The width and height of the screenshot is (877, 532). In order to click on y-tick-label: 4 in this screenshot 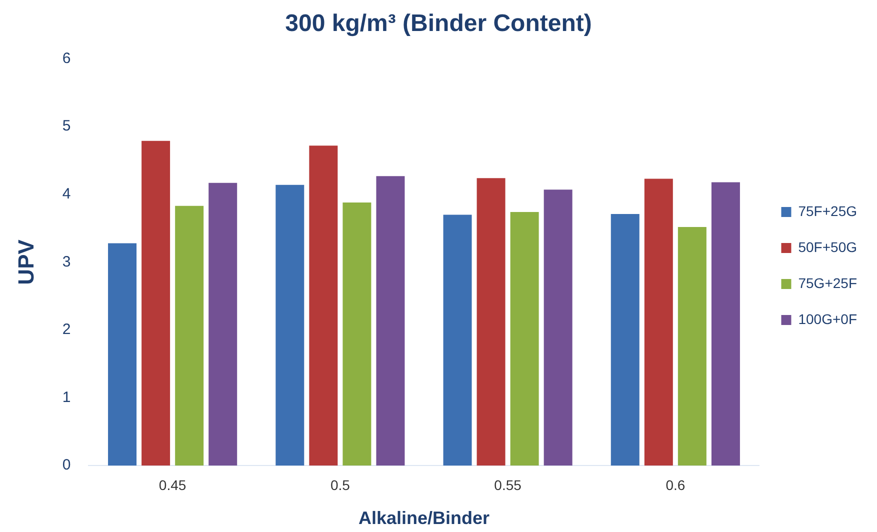, I will do `click(66, 194)`.